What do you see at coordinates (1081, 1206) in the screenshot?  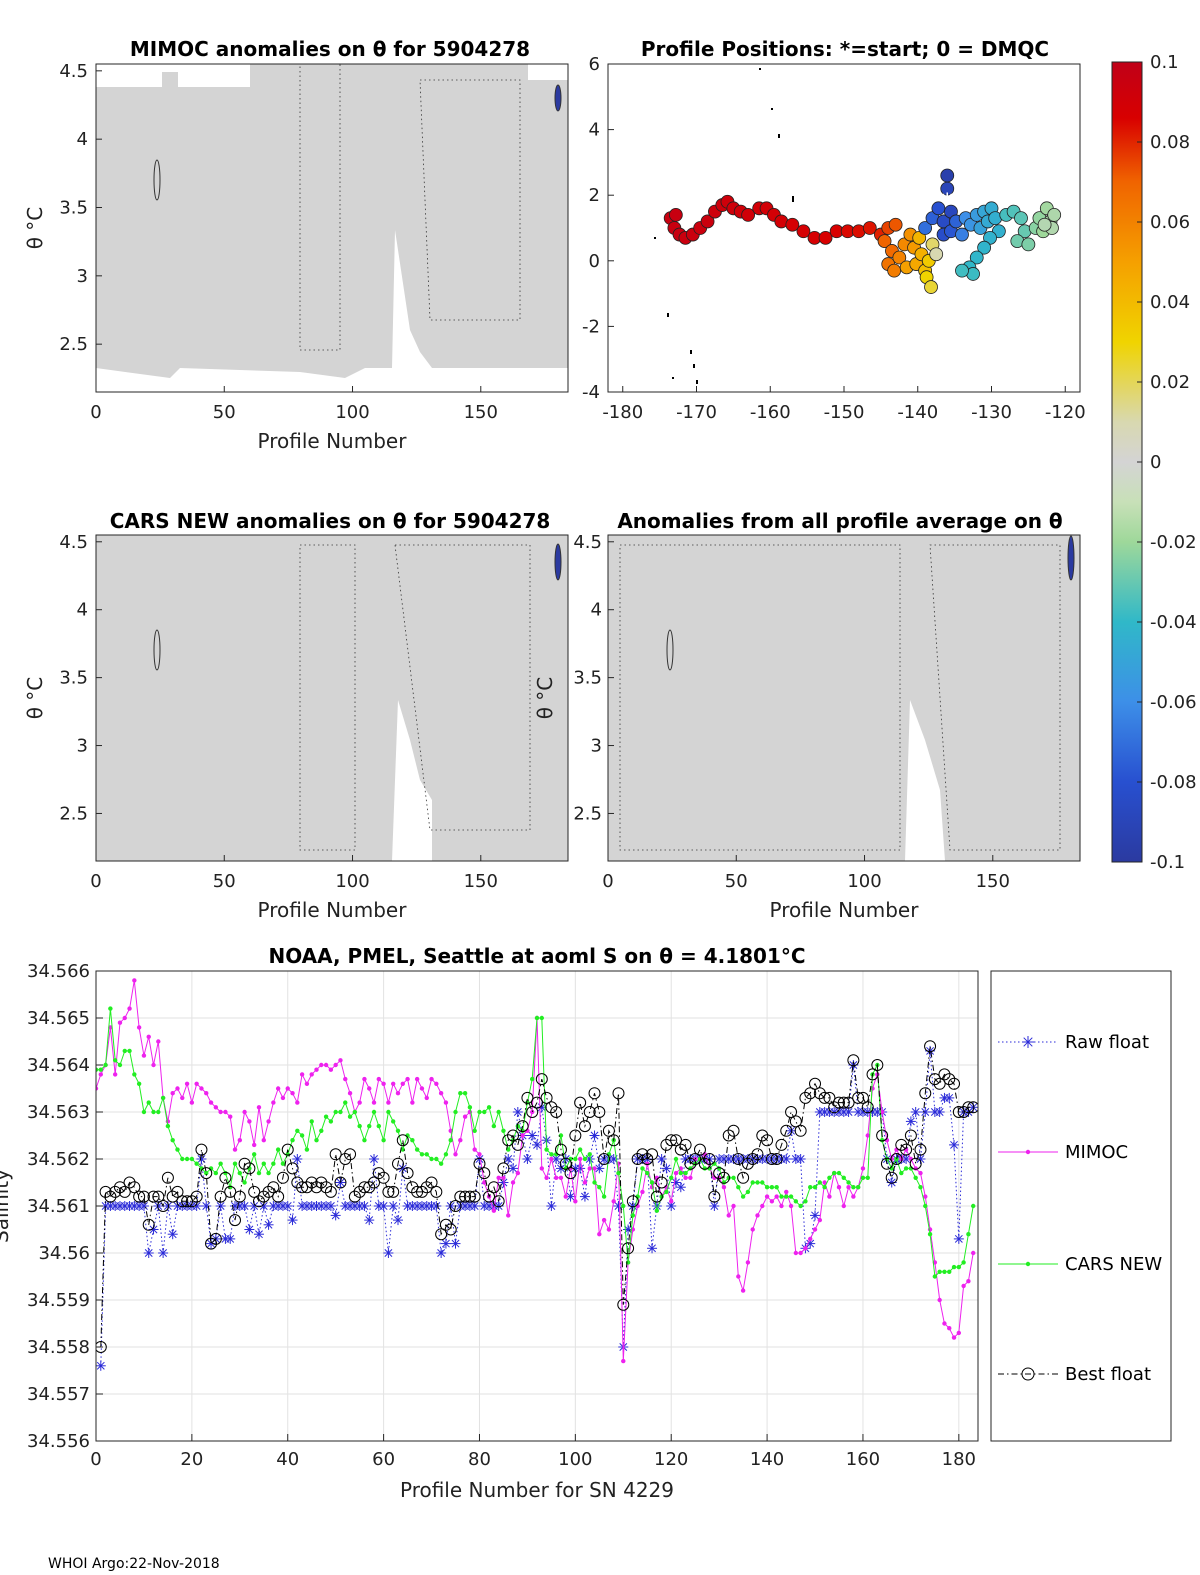 I see `legend-box` at bounding box center [1081, 1206].